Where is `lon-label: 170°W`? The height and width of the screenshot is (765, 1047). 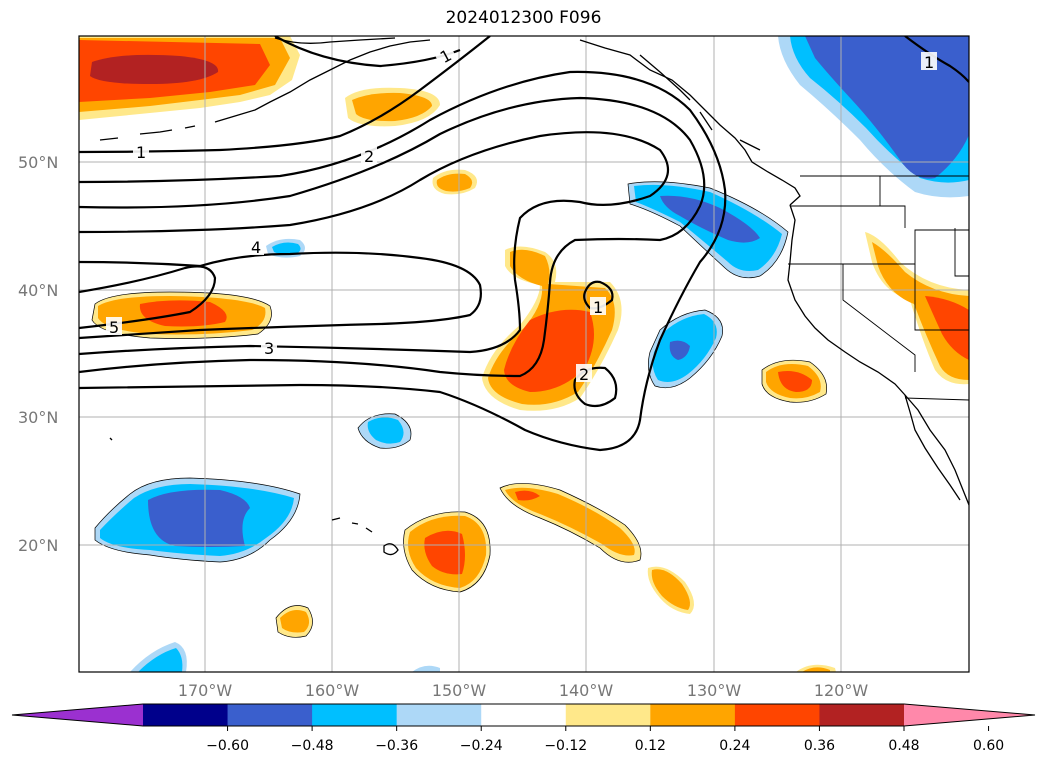 lon-label: 170°W is located at coordinates (205, 690).